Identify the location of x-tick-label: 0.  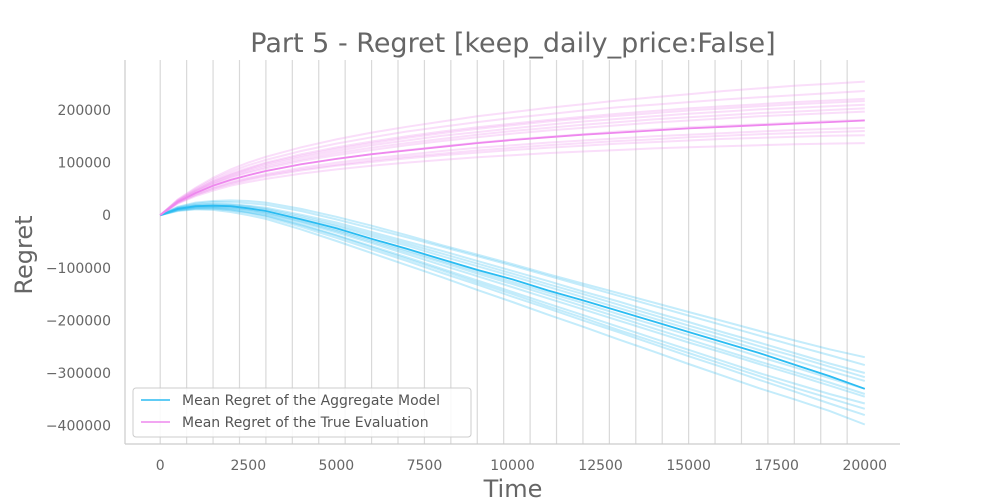
(160, 466).